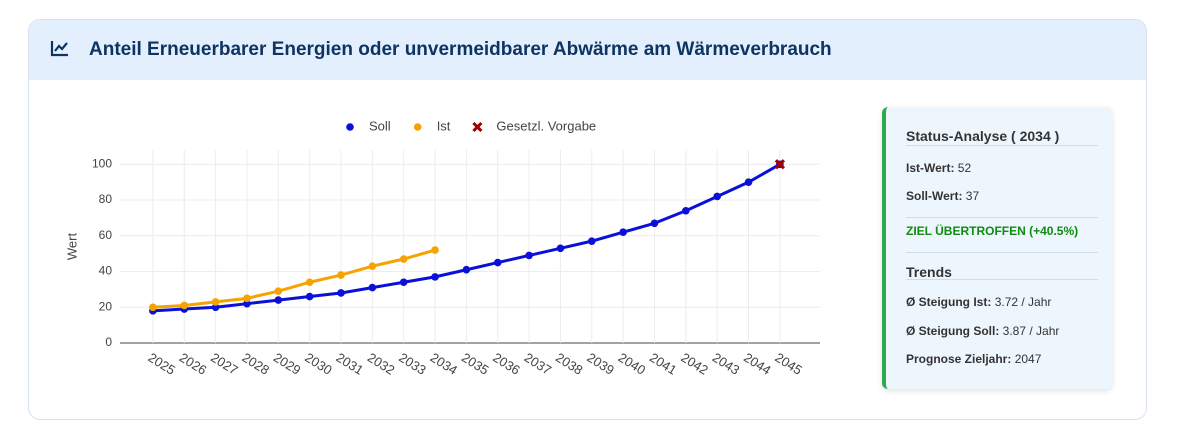  Describe the element at coordinates (381, 364) in the screenshot. I see `x-tick-label: 2032` at that location.